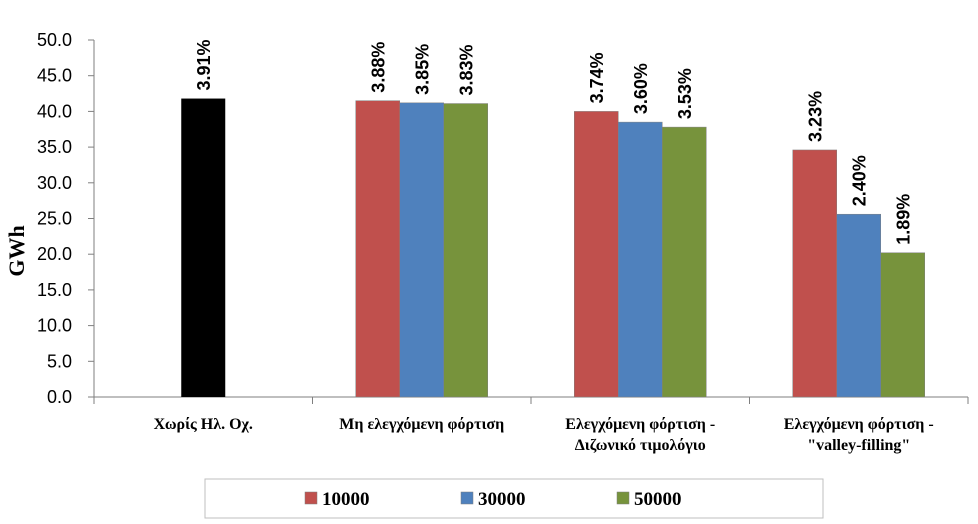  Describe the element at coordinates (421, 424) in the screenshot. I see `category-label: Μη ελεγχόμενη φόρτιση` at that location.